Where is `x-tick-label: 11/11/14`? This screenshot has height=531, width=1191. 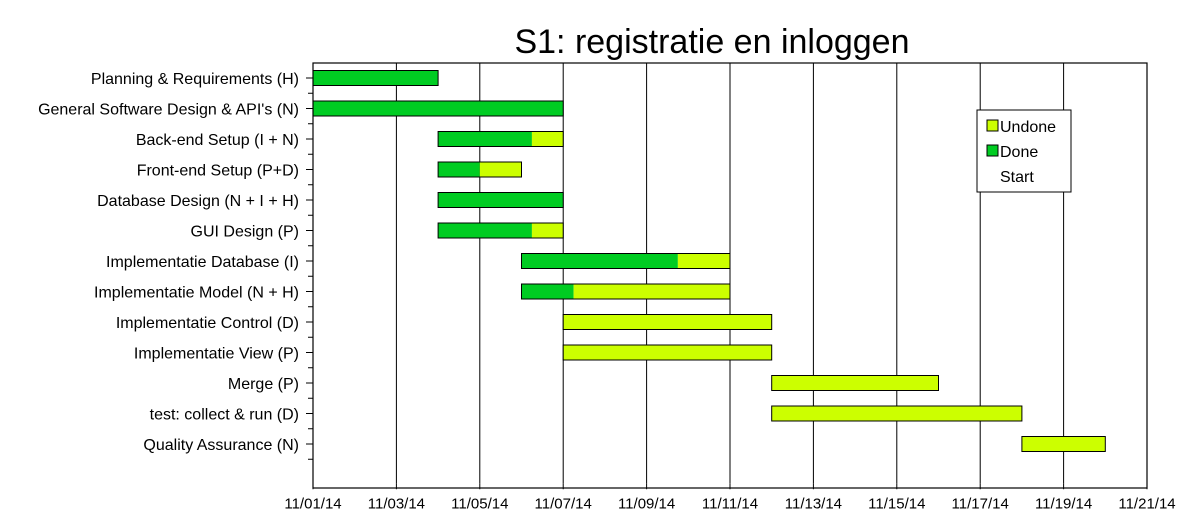
x-tick-label: 11/11/14 is located at coordinates (730, 503).